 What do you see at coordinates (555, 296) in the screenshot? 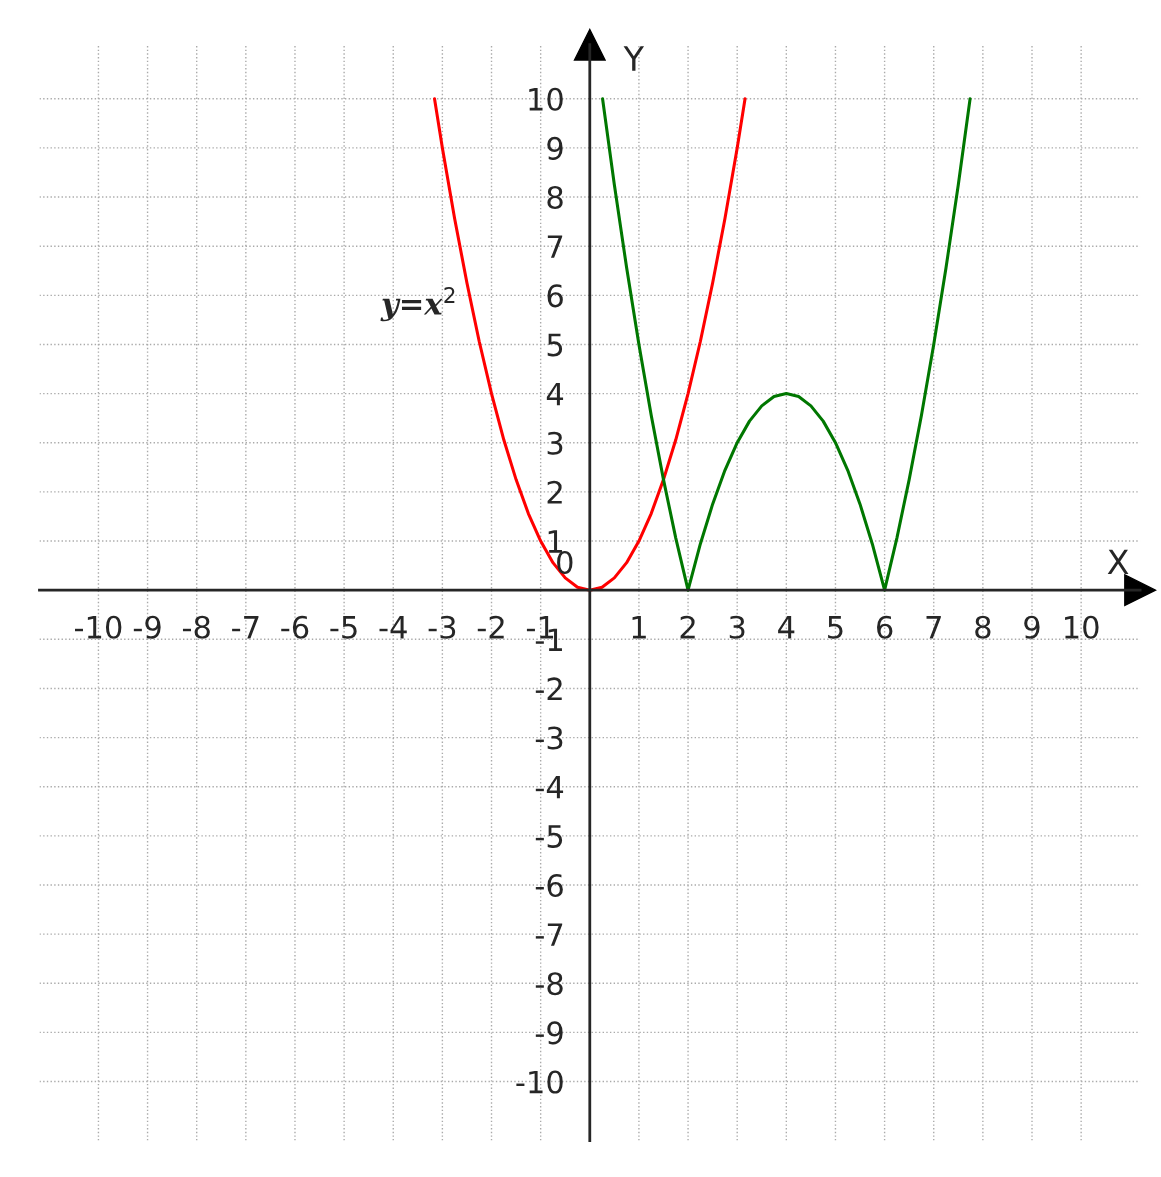
I see `y-tick-label: 6` at bounding box center [555, 296].